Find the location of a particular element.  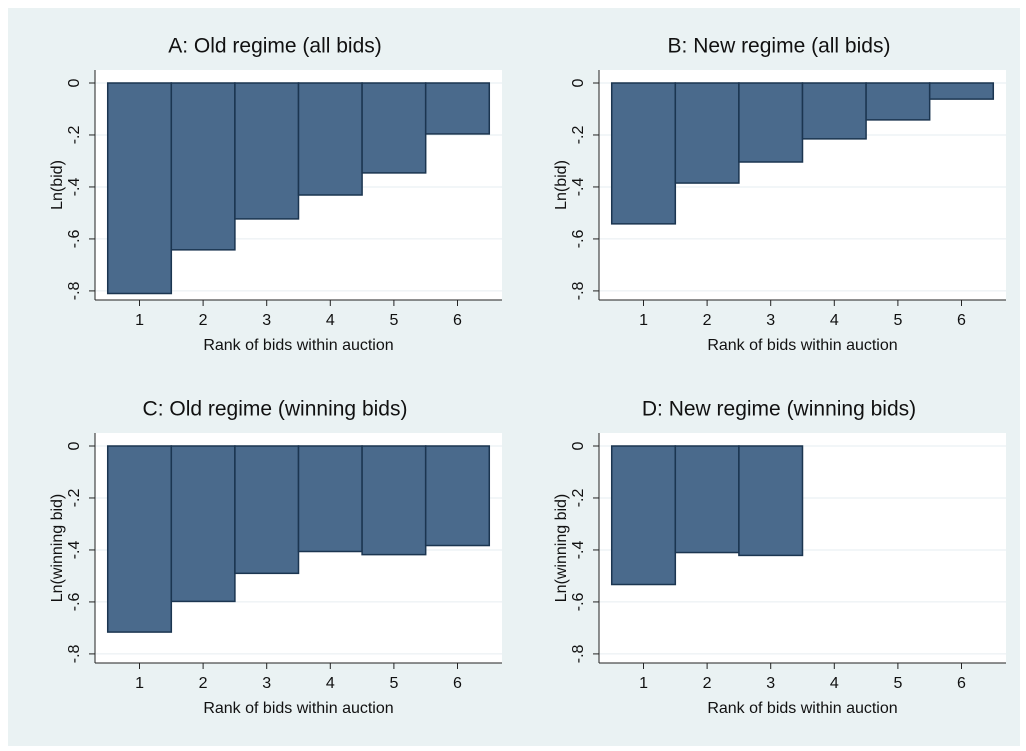

panel-title: A: Old regime (all bids) is located at coordinates (275, 46).